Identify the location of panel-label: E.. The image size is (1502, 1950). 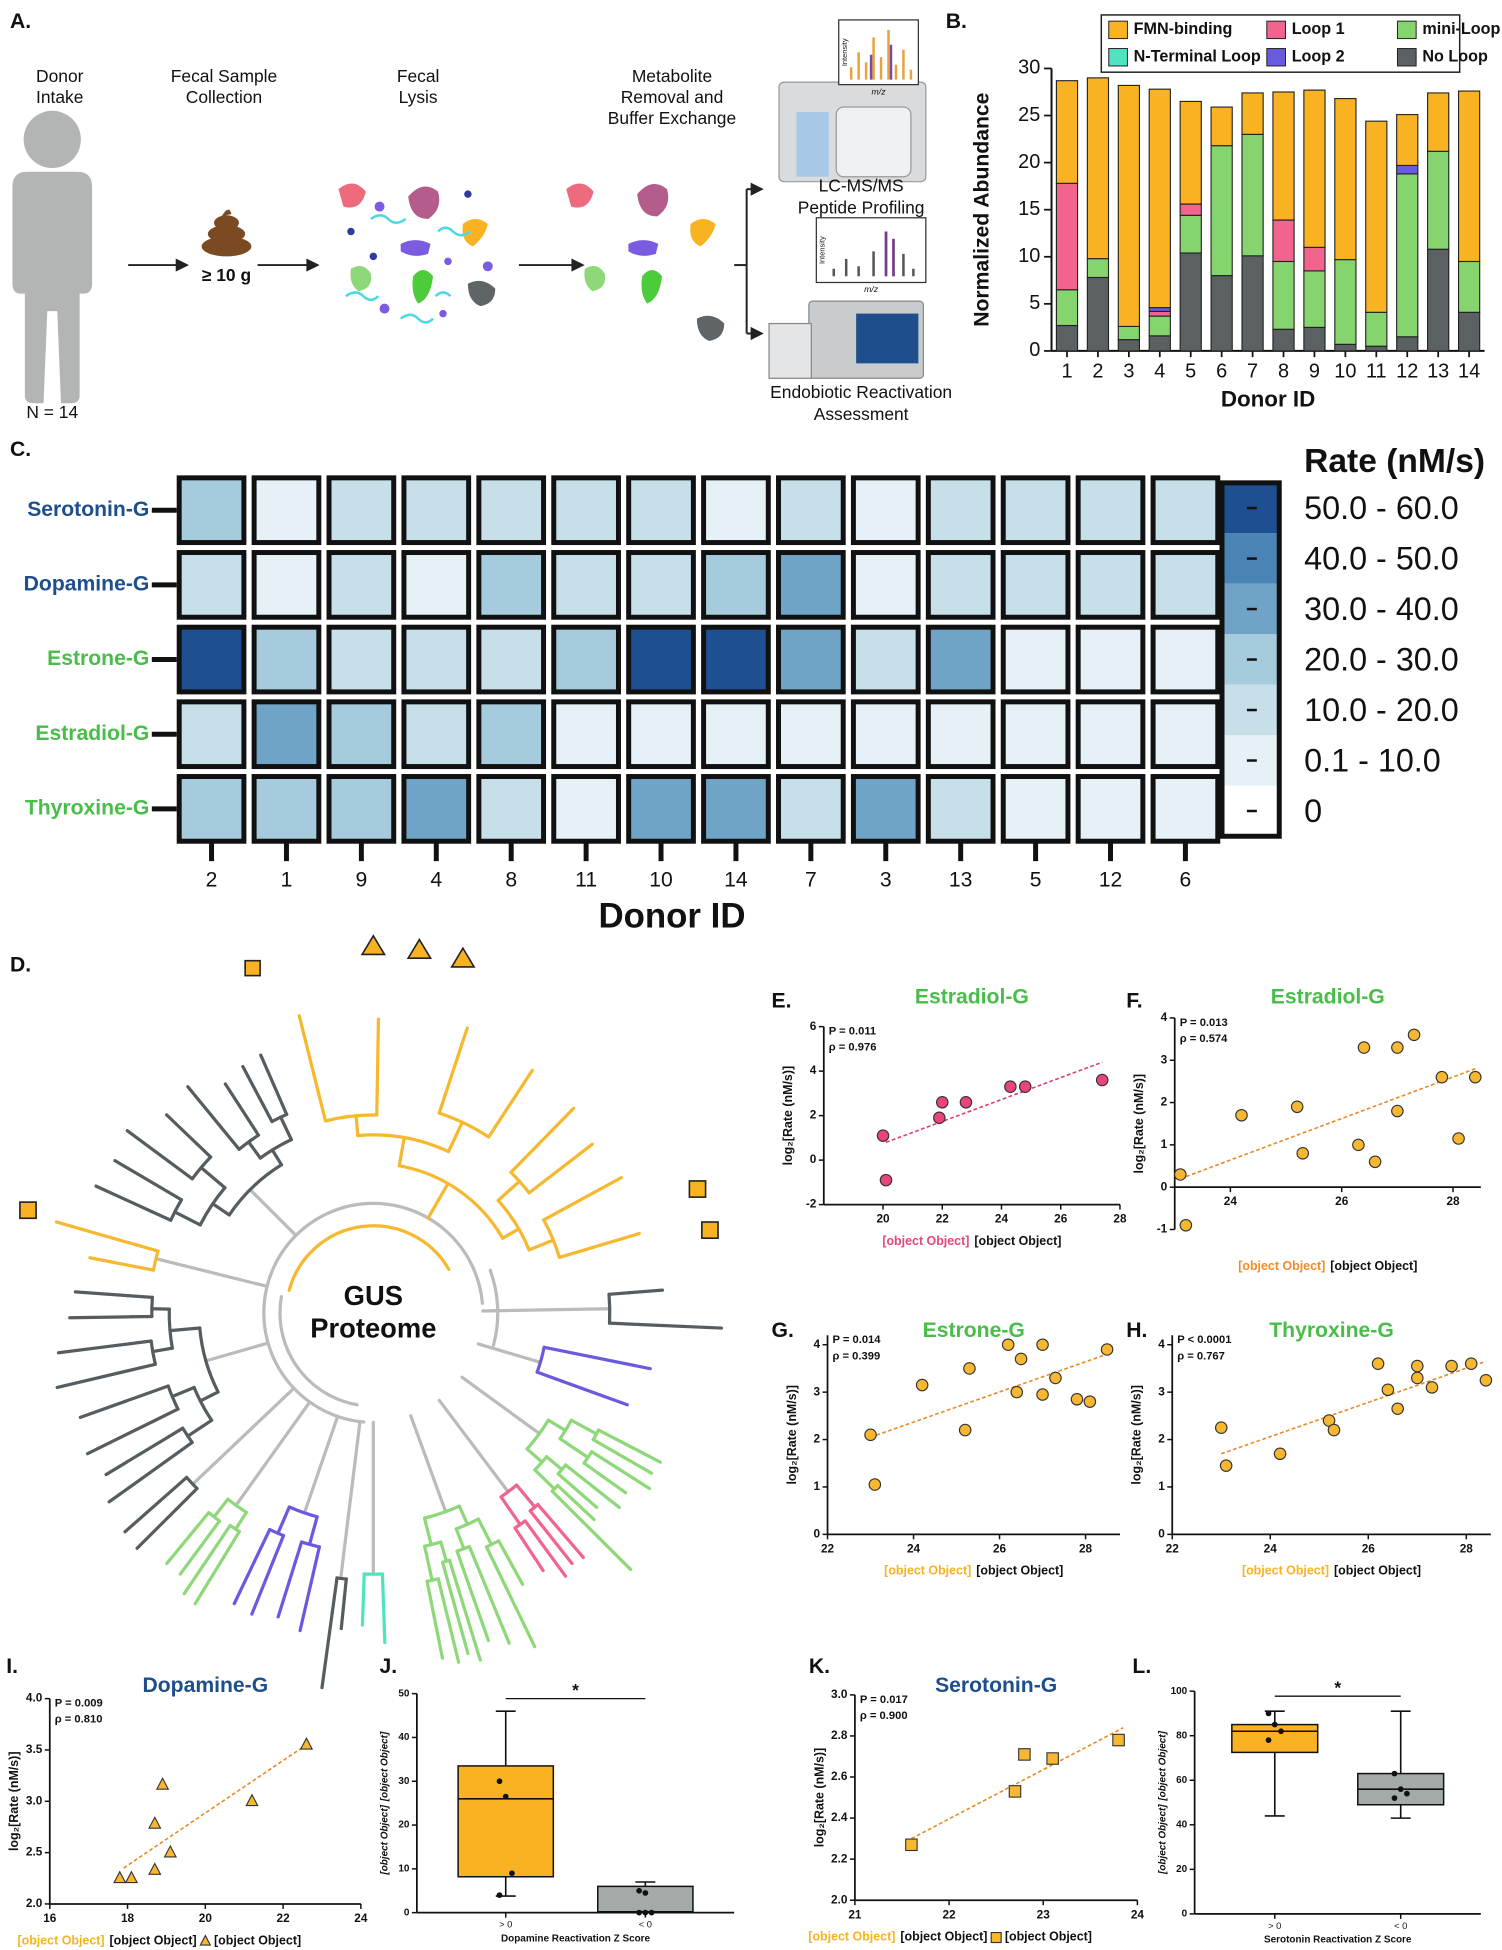
(782, 1000).